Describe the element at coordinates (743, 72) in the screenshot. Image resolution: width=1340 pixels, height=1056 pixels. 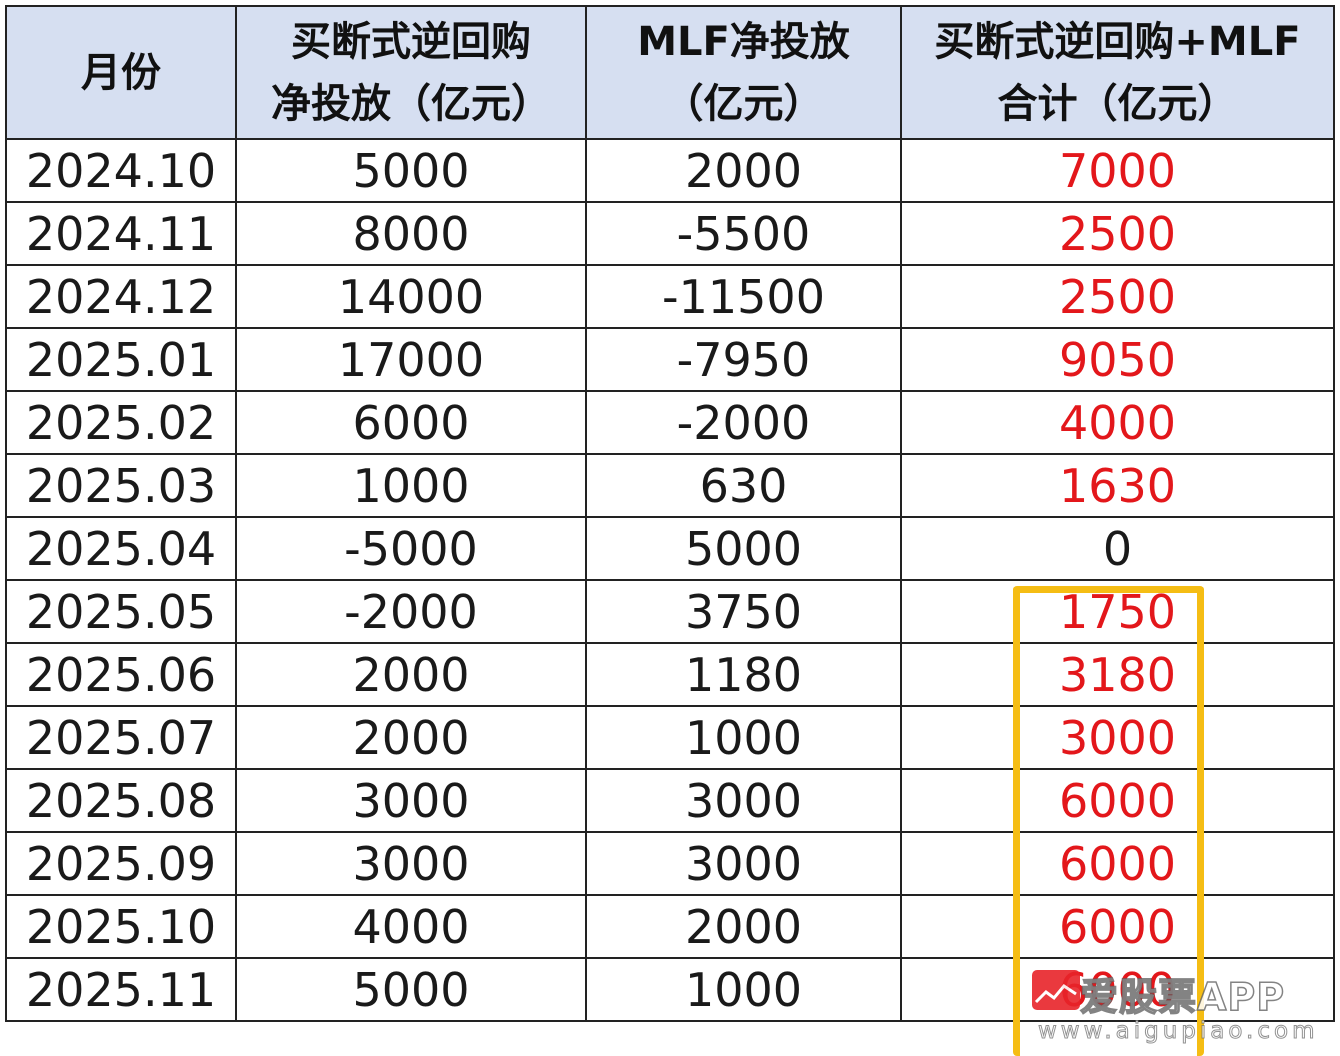
I see `header-mlf: MLF净投放 （亿元）` at that location.